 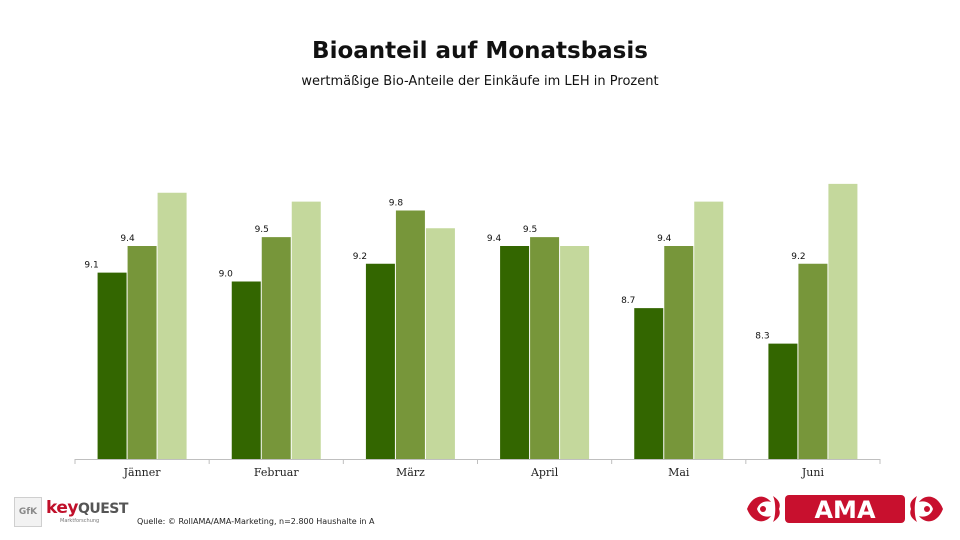 What do you see at coordinates (396, 204) in the screenshot?
I see `data-label: 9.8` at bounding box center [396, 204].